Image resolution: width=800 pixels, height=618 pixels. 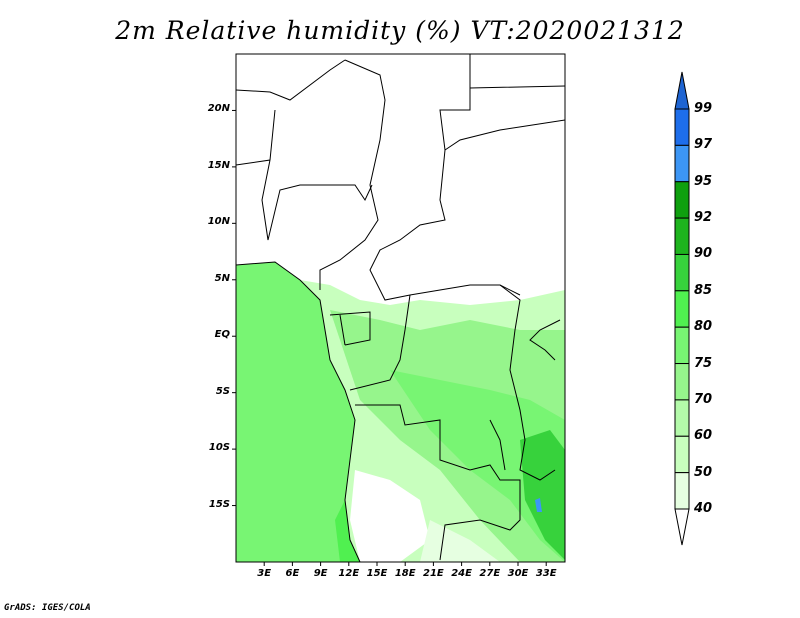 I want to click on plot-title: 2m Relative humidity (%) VT:2020021312, so click(x=400, y=30).